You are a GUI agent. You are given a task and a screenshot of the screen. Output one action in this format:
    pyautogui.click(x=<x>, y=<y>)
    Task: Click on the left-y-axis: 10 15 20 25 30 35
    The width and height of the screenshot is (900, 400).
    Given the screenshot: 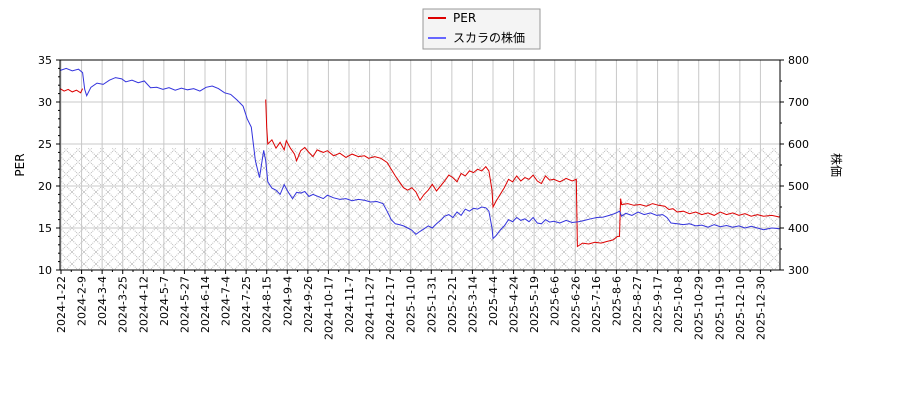 What is the action you would take?
    pyautogui.click(x=49, y=165)
    